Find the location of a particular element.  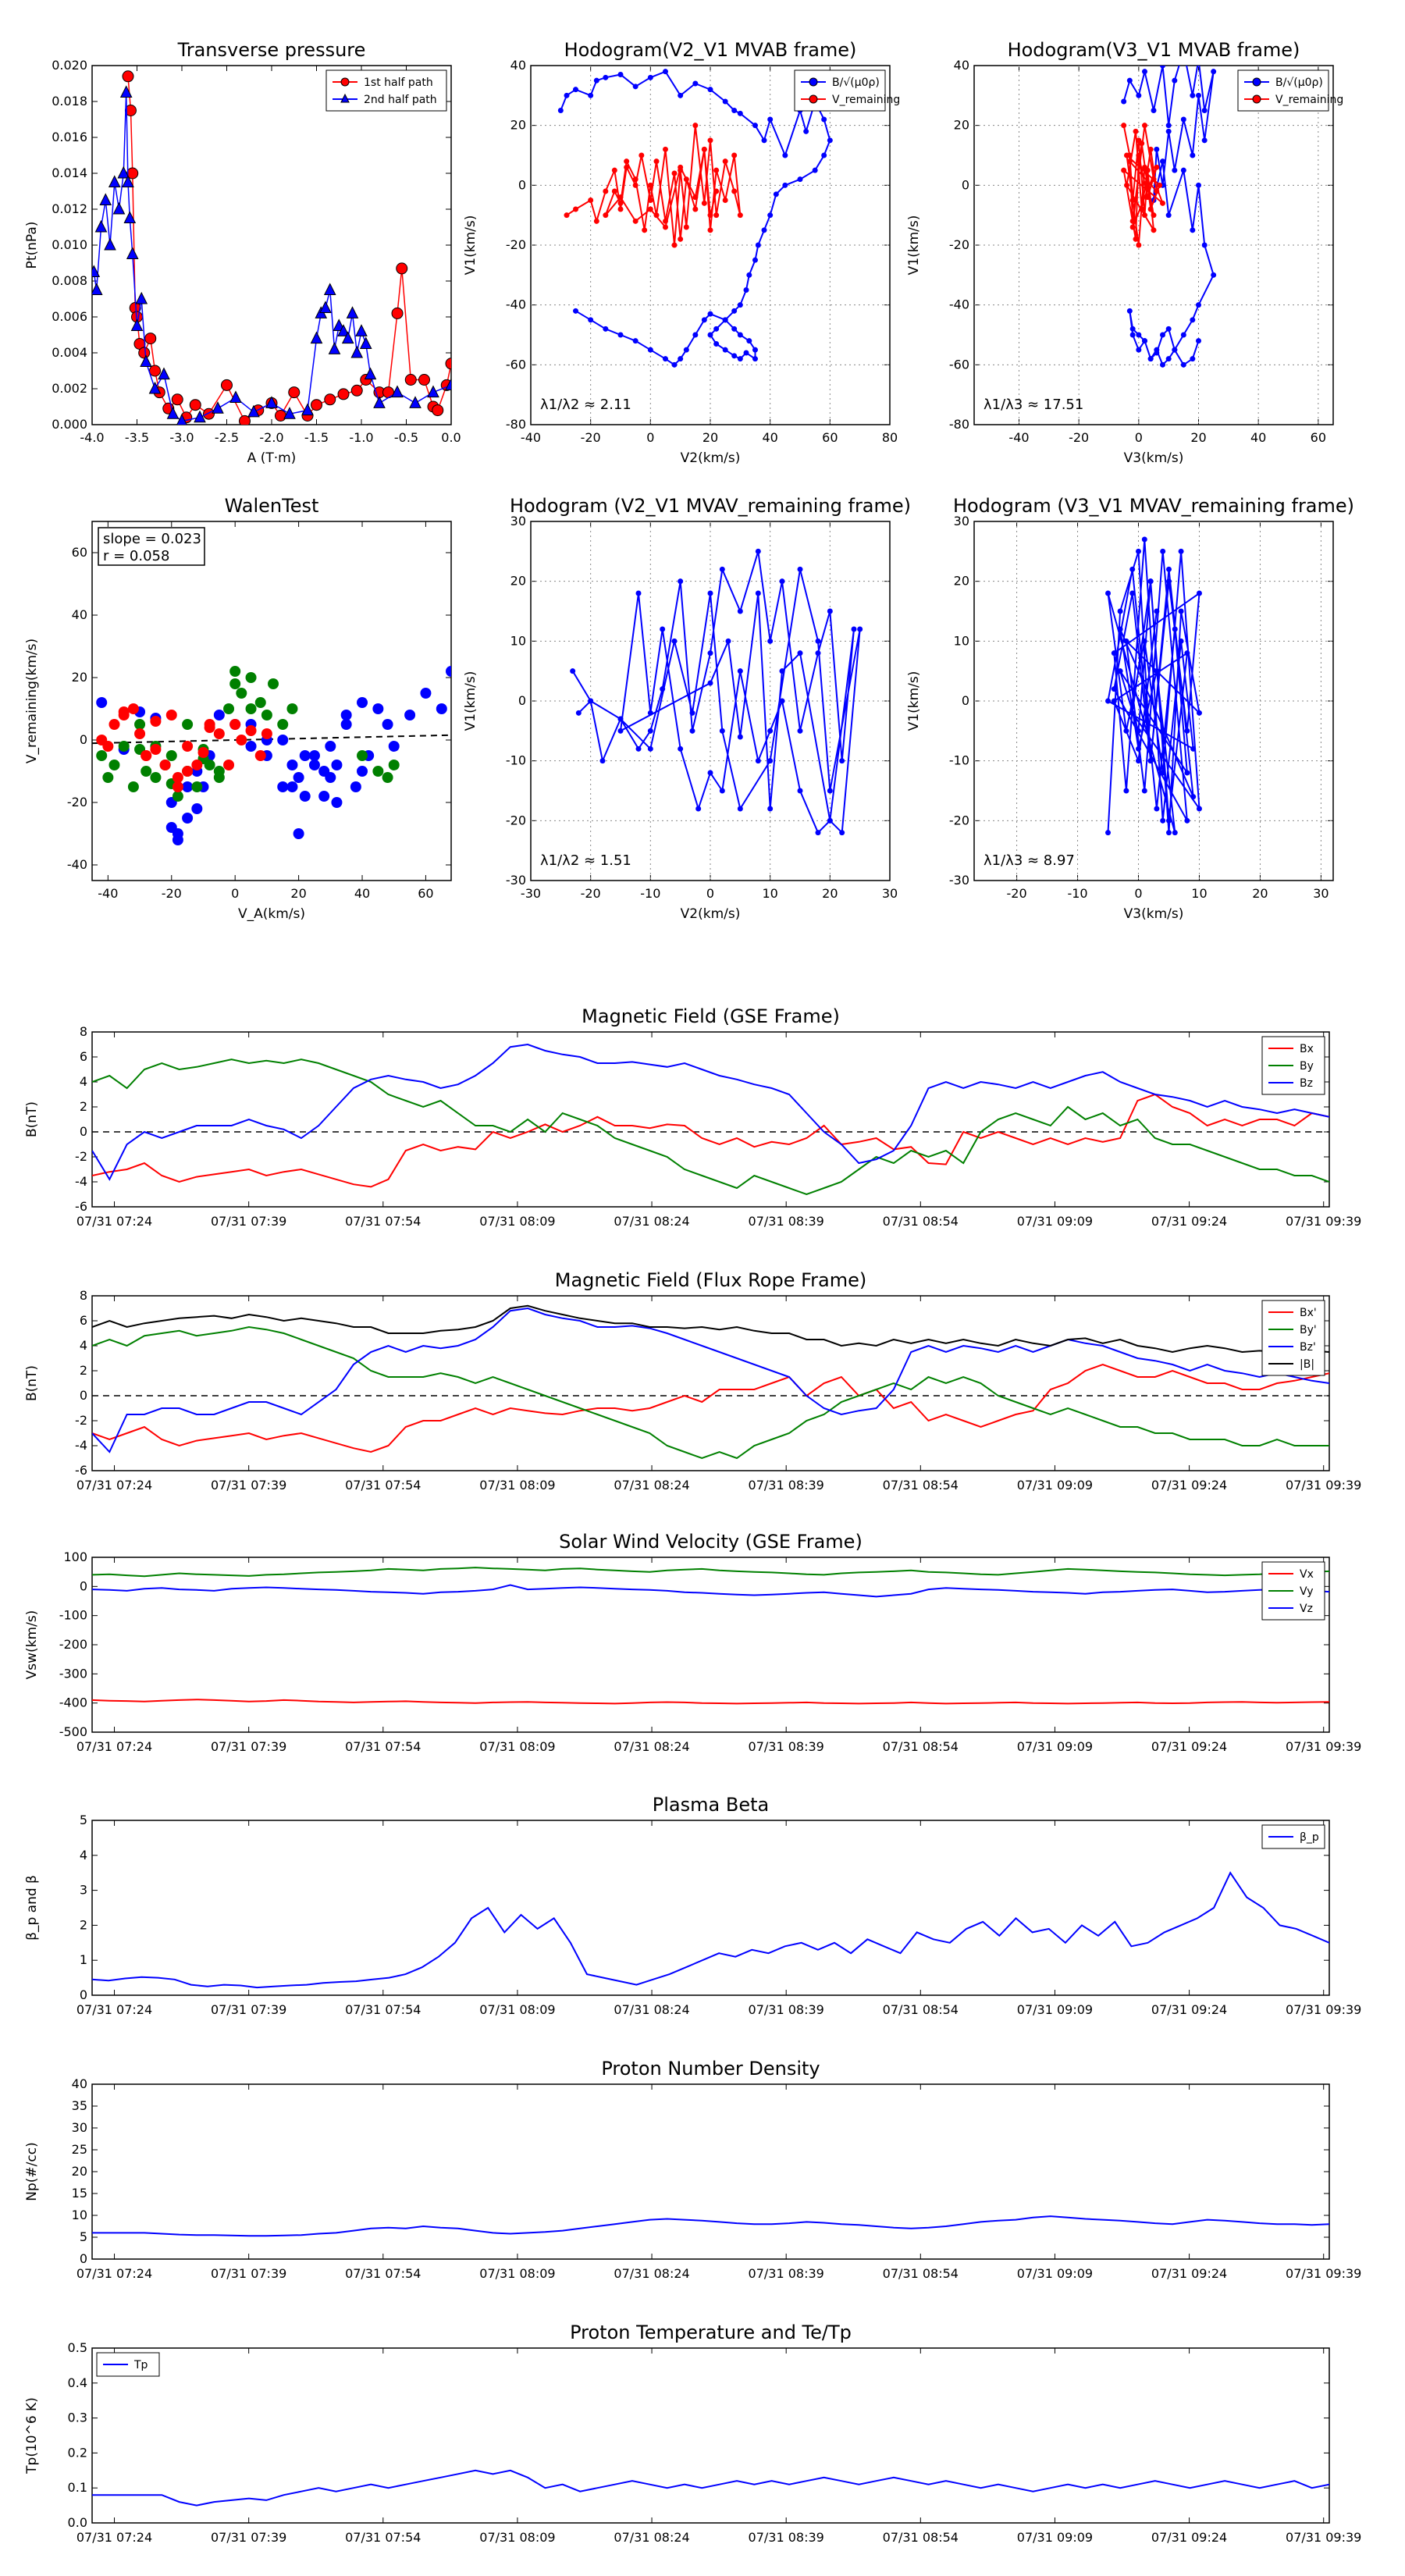

y-axis-label: Np(#/cc) is located at coordinates (32, 2171).